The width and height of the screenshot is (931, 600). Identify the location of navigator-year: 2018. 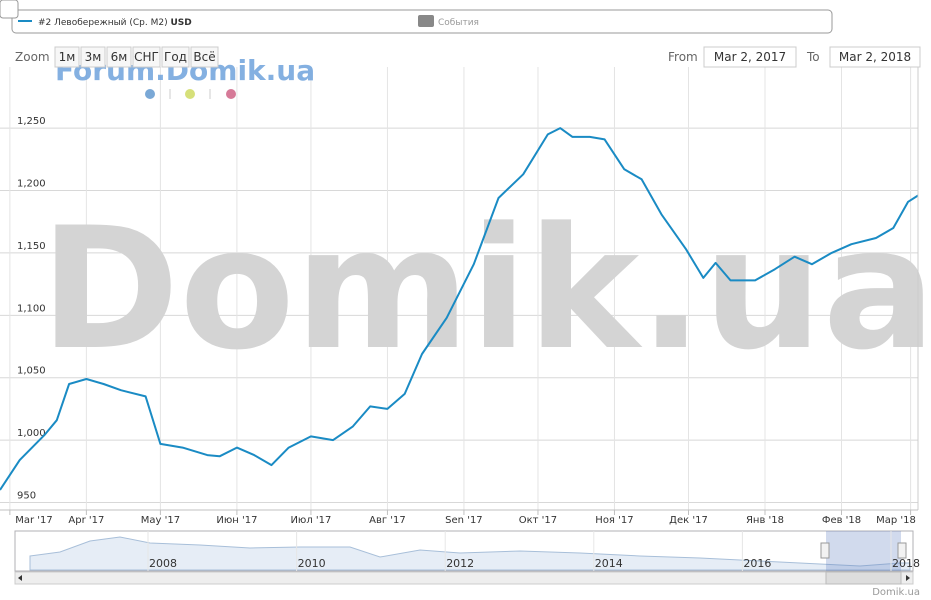
(906, 563).